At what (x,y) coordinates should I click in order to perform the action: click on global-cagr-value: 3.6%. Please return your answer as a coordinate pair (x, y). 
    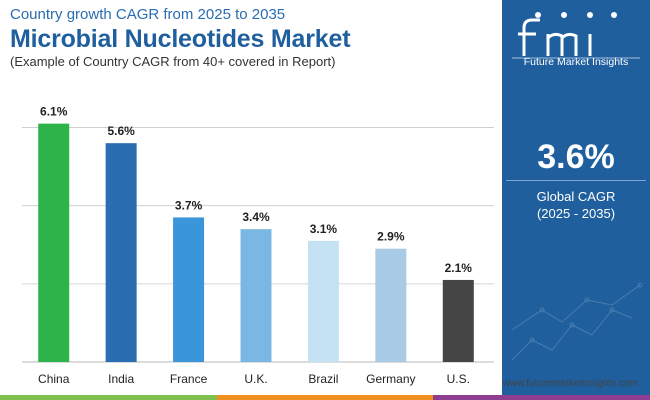
    Looking at the image, I should click on (576, 157).